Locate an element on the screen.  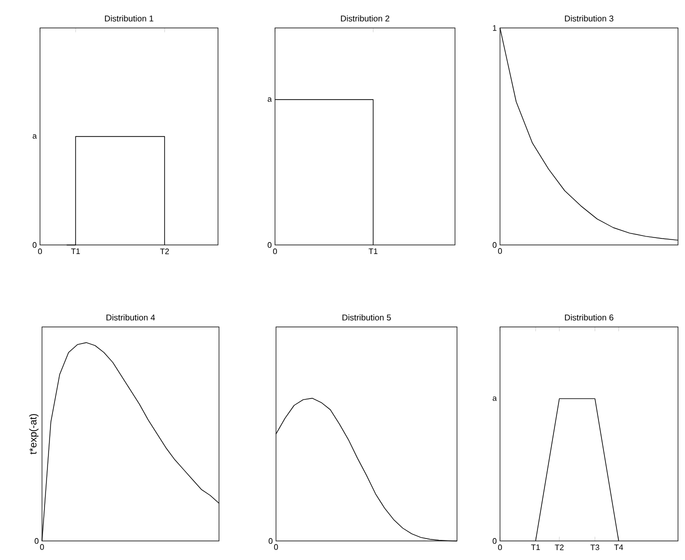
chart-title: Distribution 1 is located at coordinates (129, 18).